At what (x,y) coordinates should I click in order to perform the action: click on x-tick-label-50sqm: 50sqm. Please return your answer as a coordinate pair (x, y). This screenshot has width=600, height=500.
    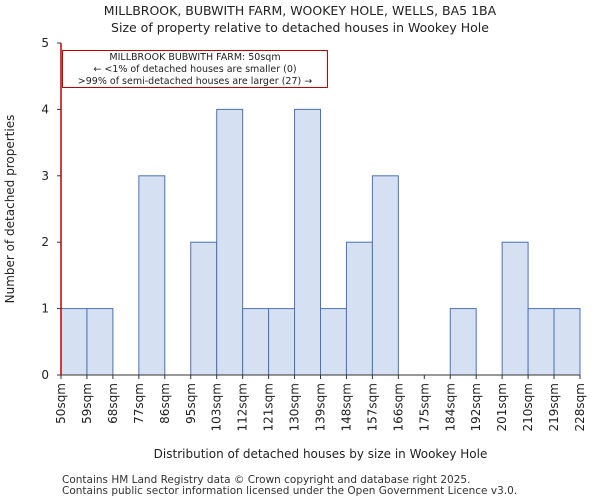
    Looking at the image, I should click on (61, 403).